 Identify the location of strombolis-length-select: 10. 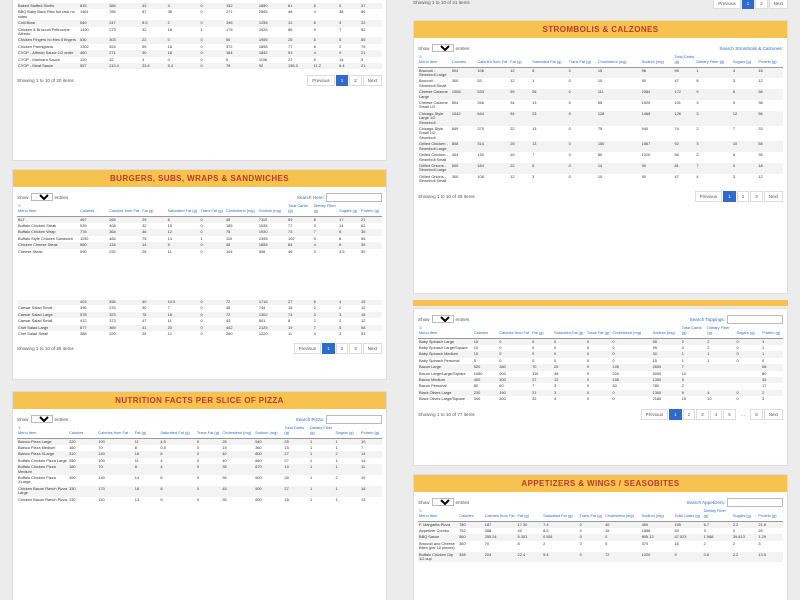
(442, 48).